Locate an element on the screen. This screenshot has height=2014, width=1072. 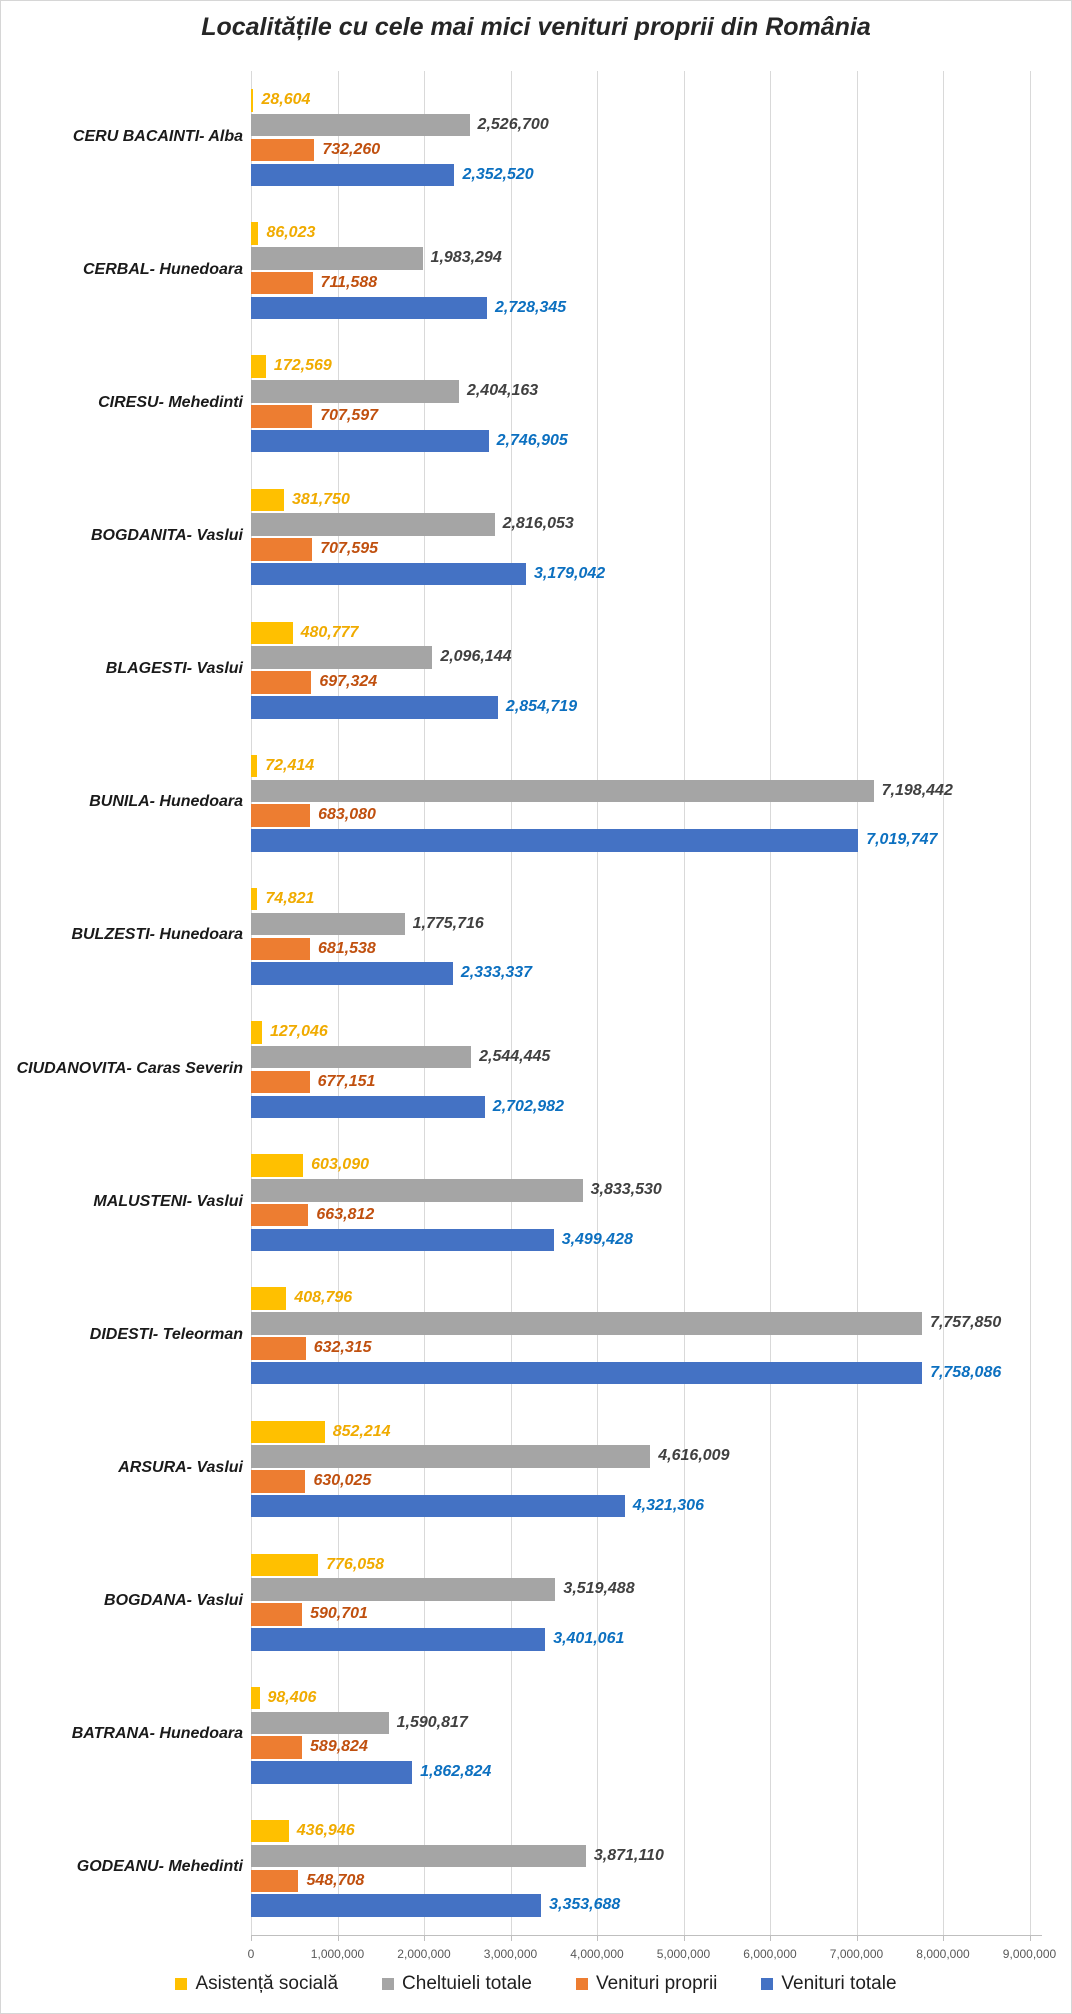
category-label: CIUDANOVITA- Caras Severin is located at coordinates (129, 1068).